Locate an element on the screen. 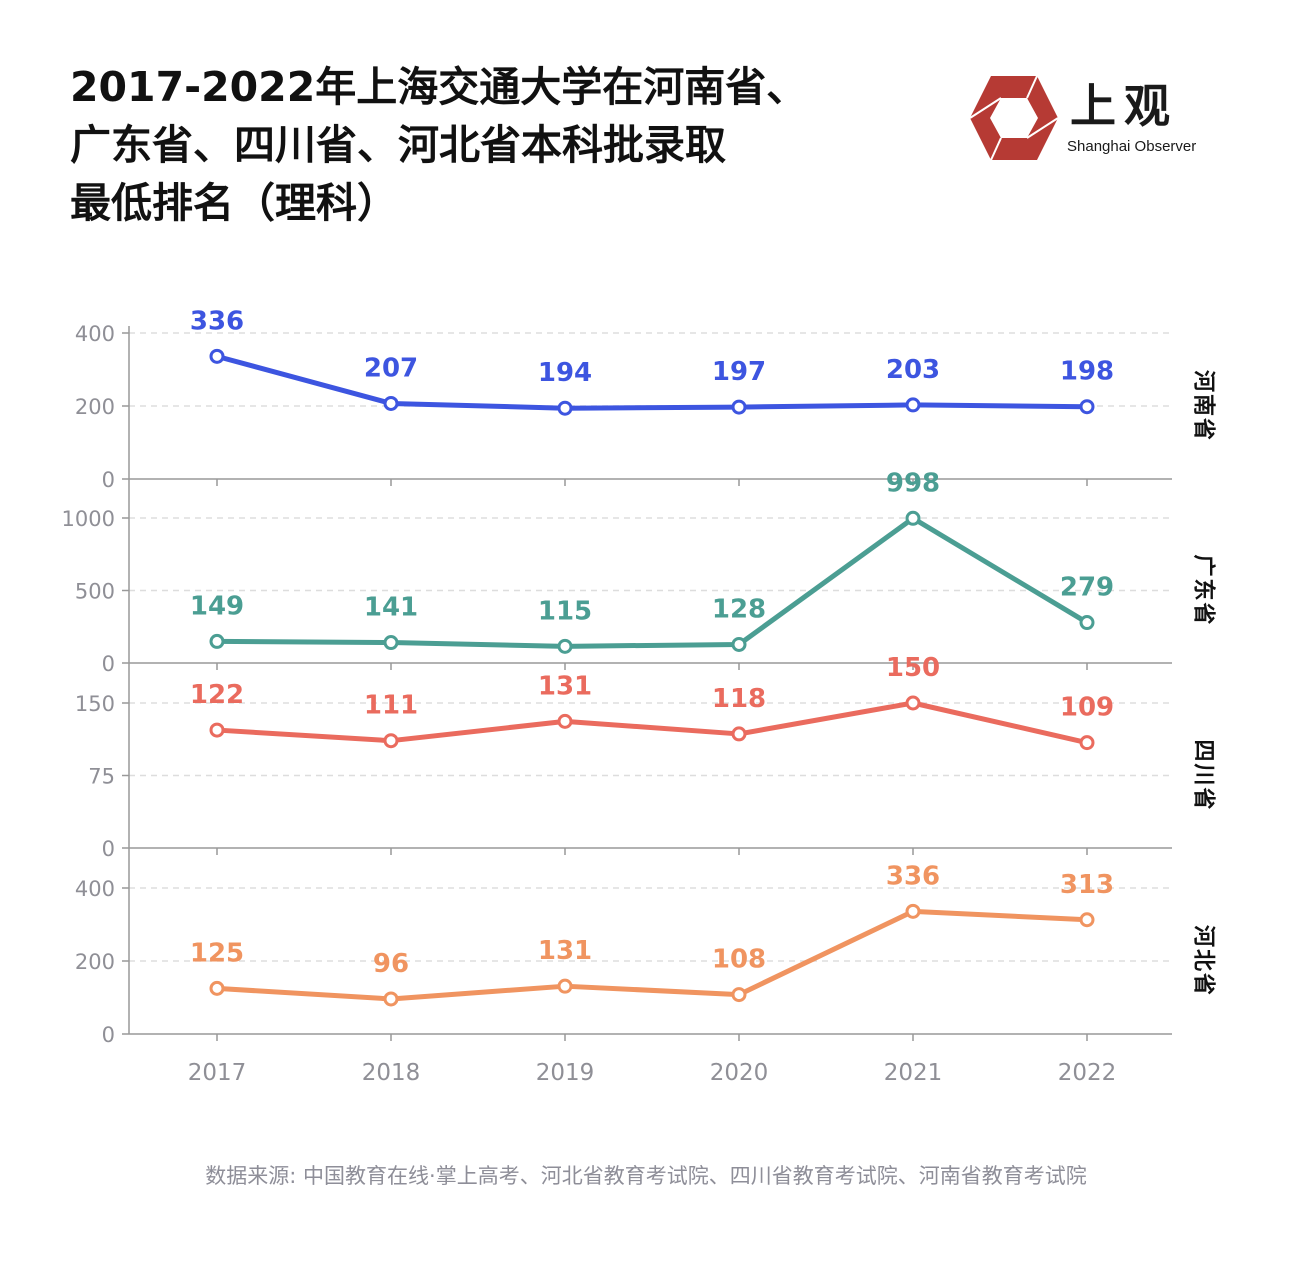 Image resolution: width=1292 pixels, height=1268 pixels. brand-name: 上观 is located at coordinates (1124, 106).